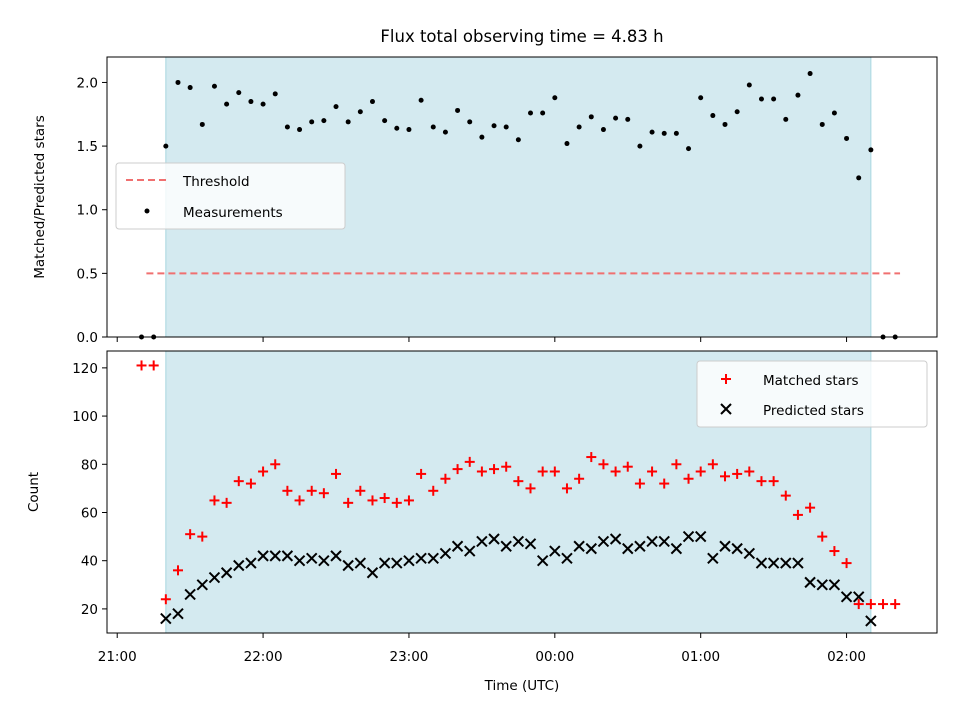 Image resolution: width=960 pixels, height=720 pixels. Describe the element at coordinates (85, 369) in the screenshot. I see `count-y-tick-label: 120` at that location.